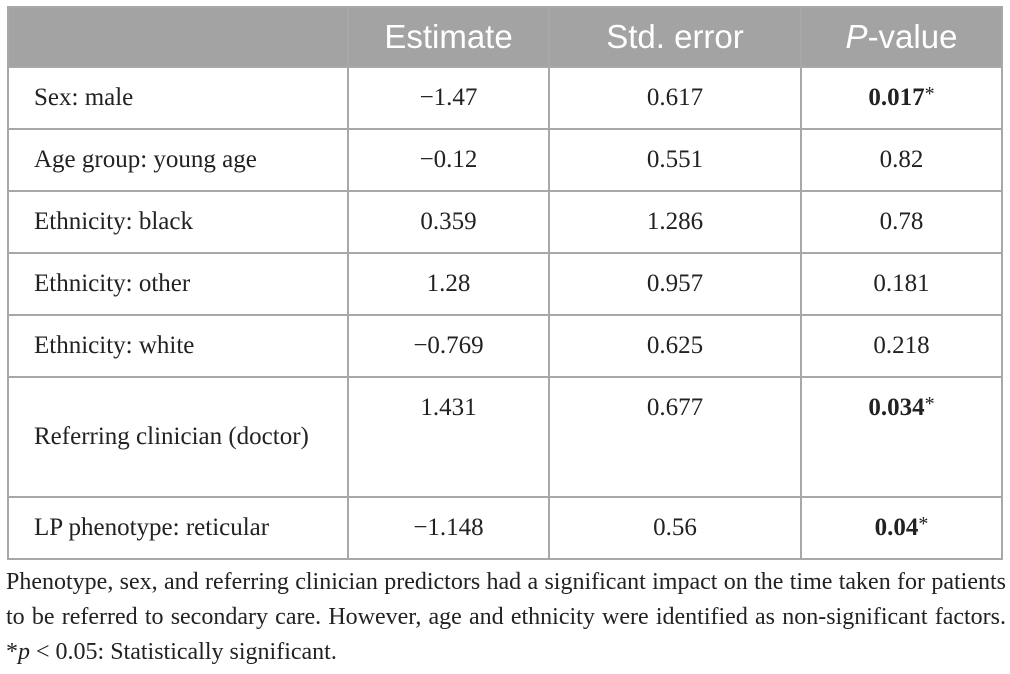 The height and width of the screenshot is (674, 1010). I want to click on std-error-cell: 0.56, so click(675, 528).